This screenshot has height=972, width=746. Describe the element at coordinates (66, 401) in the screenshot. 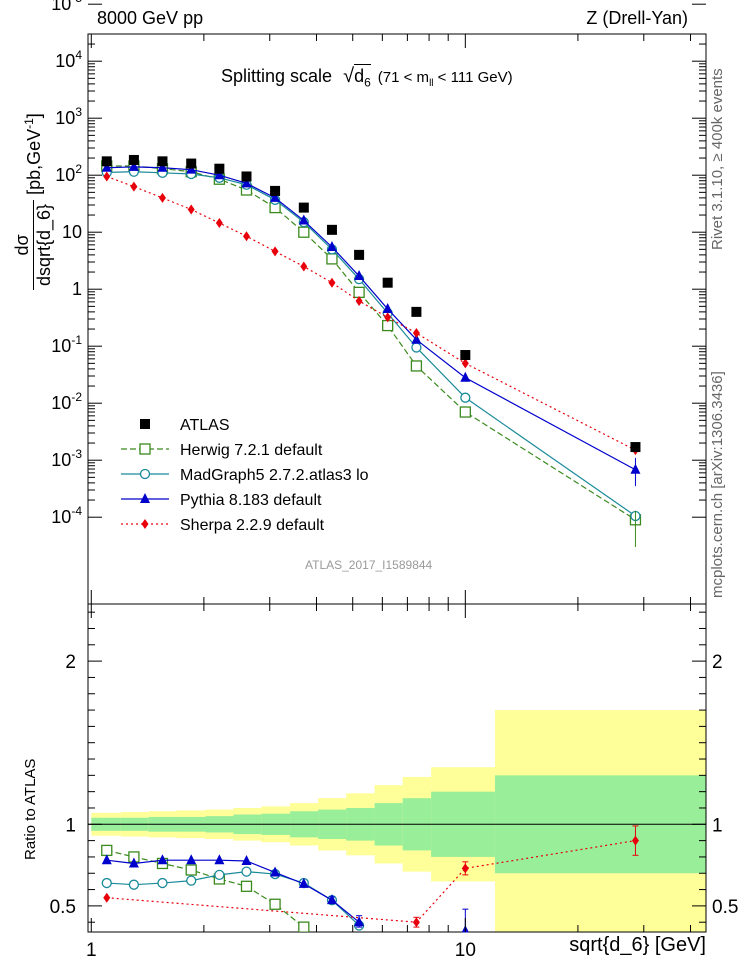

I see `y-tick-label: 10⁻²` at that location.